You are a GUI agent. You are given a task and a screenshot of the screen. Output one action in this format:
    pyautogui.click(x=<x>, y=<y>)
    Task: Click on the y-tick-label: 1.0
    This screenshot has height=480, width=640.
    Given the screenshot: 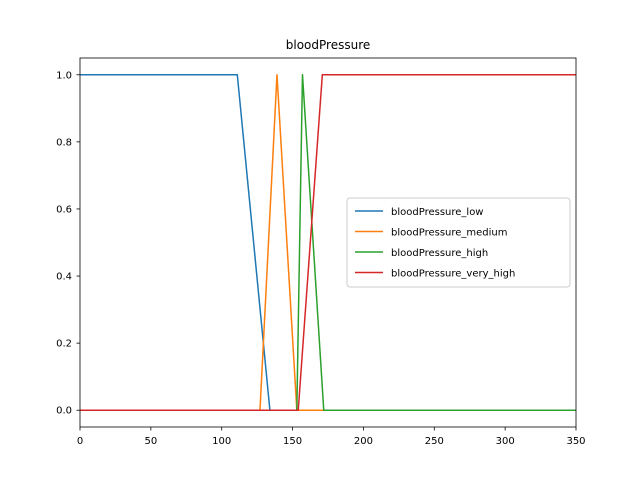 What is the action you would take?
    pyautogui.click(x=64, y=75)
    